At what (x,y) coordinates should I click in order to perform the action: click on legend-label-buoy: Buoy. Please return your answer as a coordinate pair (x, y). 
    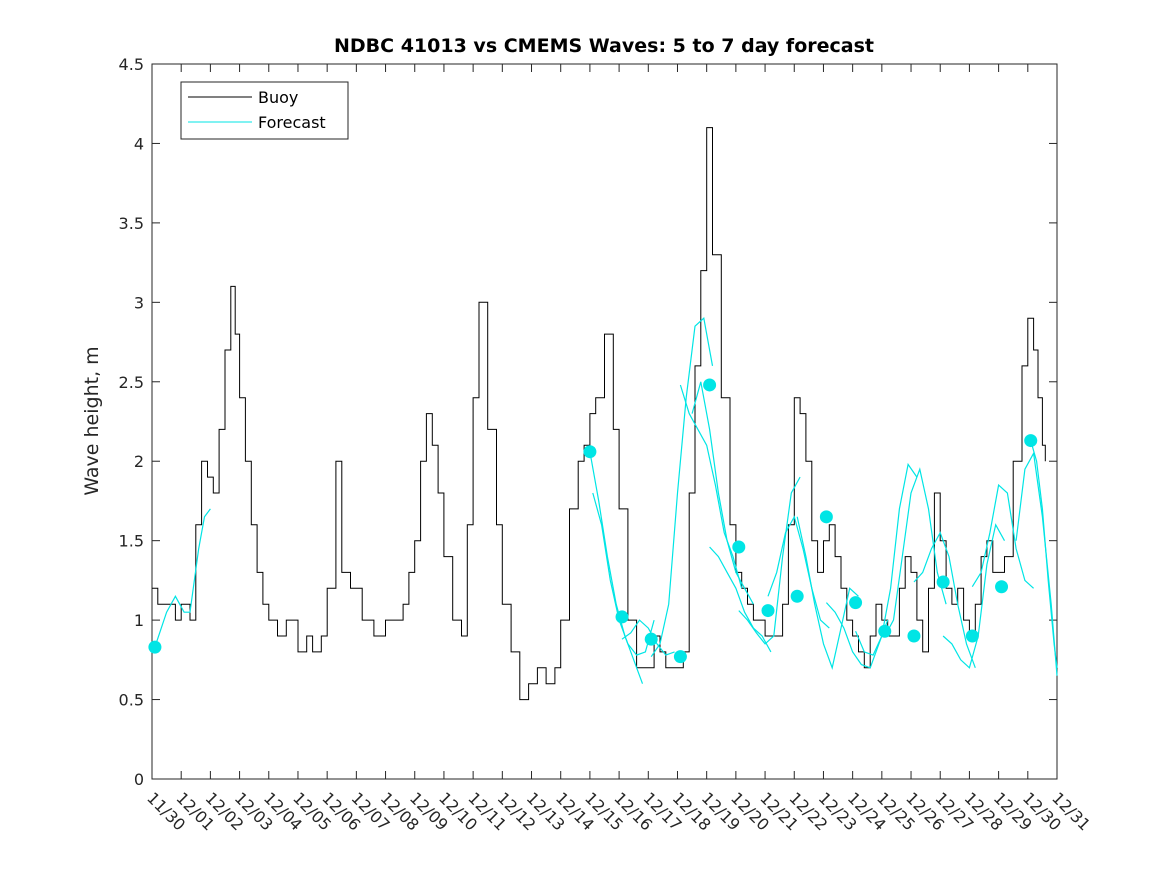
    Looking at the image, I should click on (278, 97).